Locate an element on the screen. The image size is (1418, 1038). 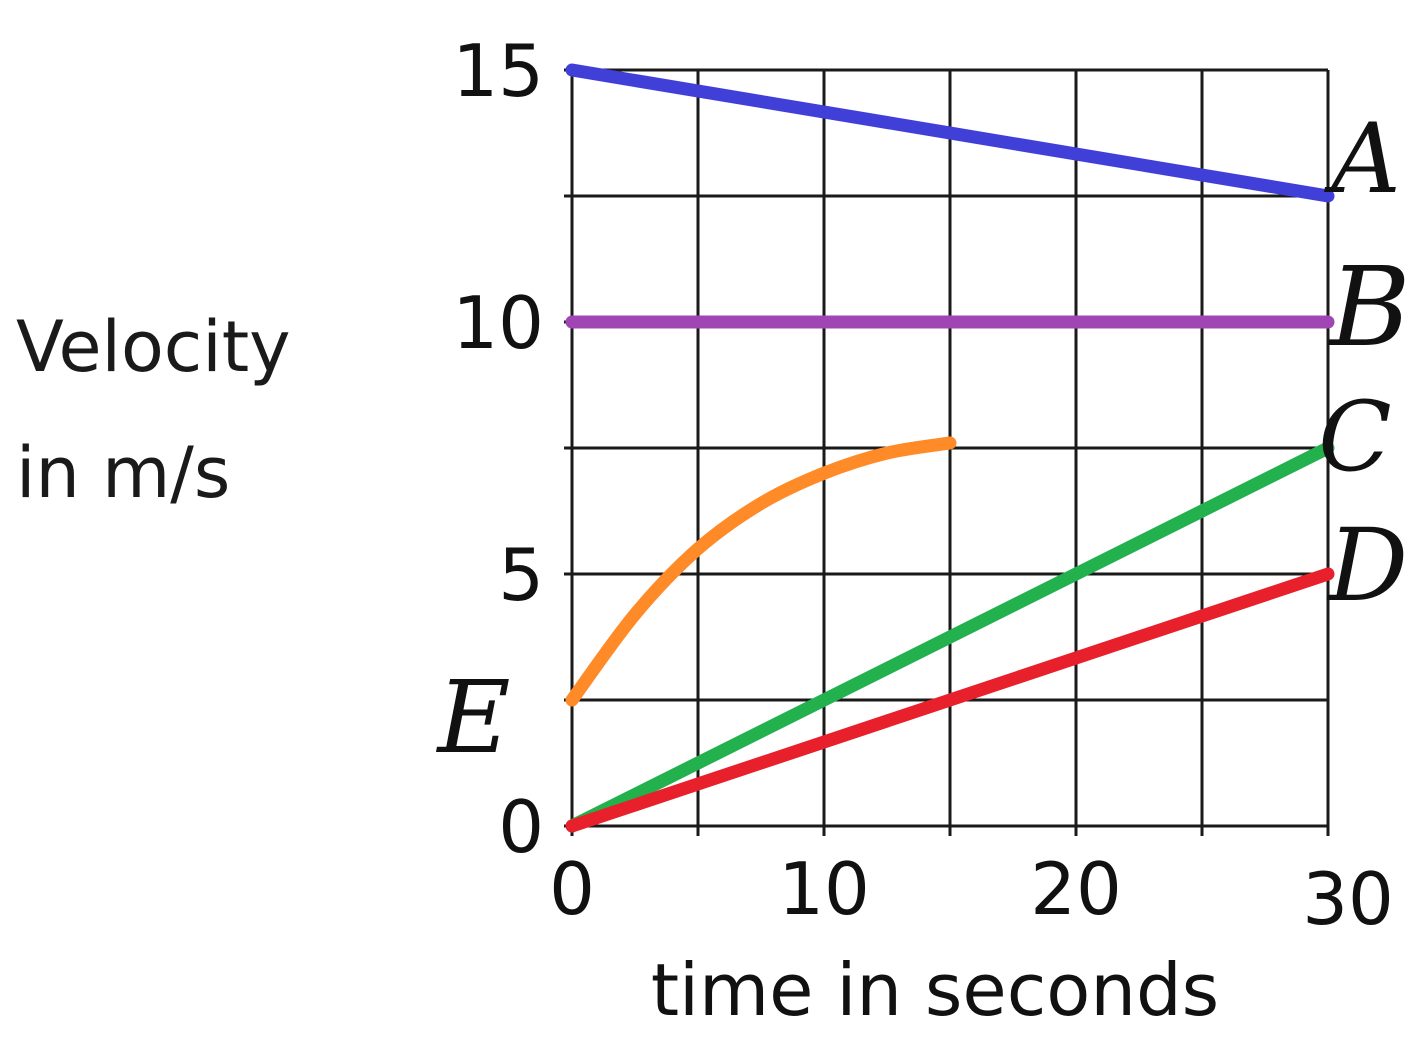
series-line-d is located at coordinates (950, 700).